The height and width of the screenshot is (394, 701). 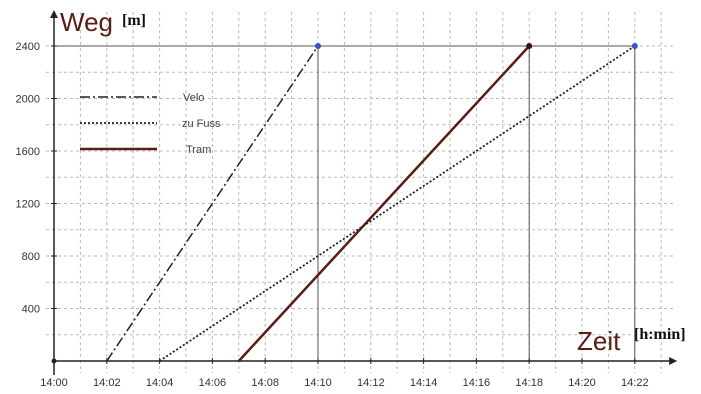 What do you see at coordinates (424, 383) in the screenshot?
I see `x-tick-label: 14:14` at bounding box center [424, 383].